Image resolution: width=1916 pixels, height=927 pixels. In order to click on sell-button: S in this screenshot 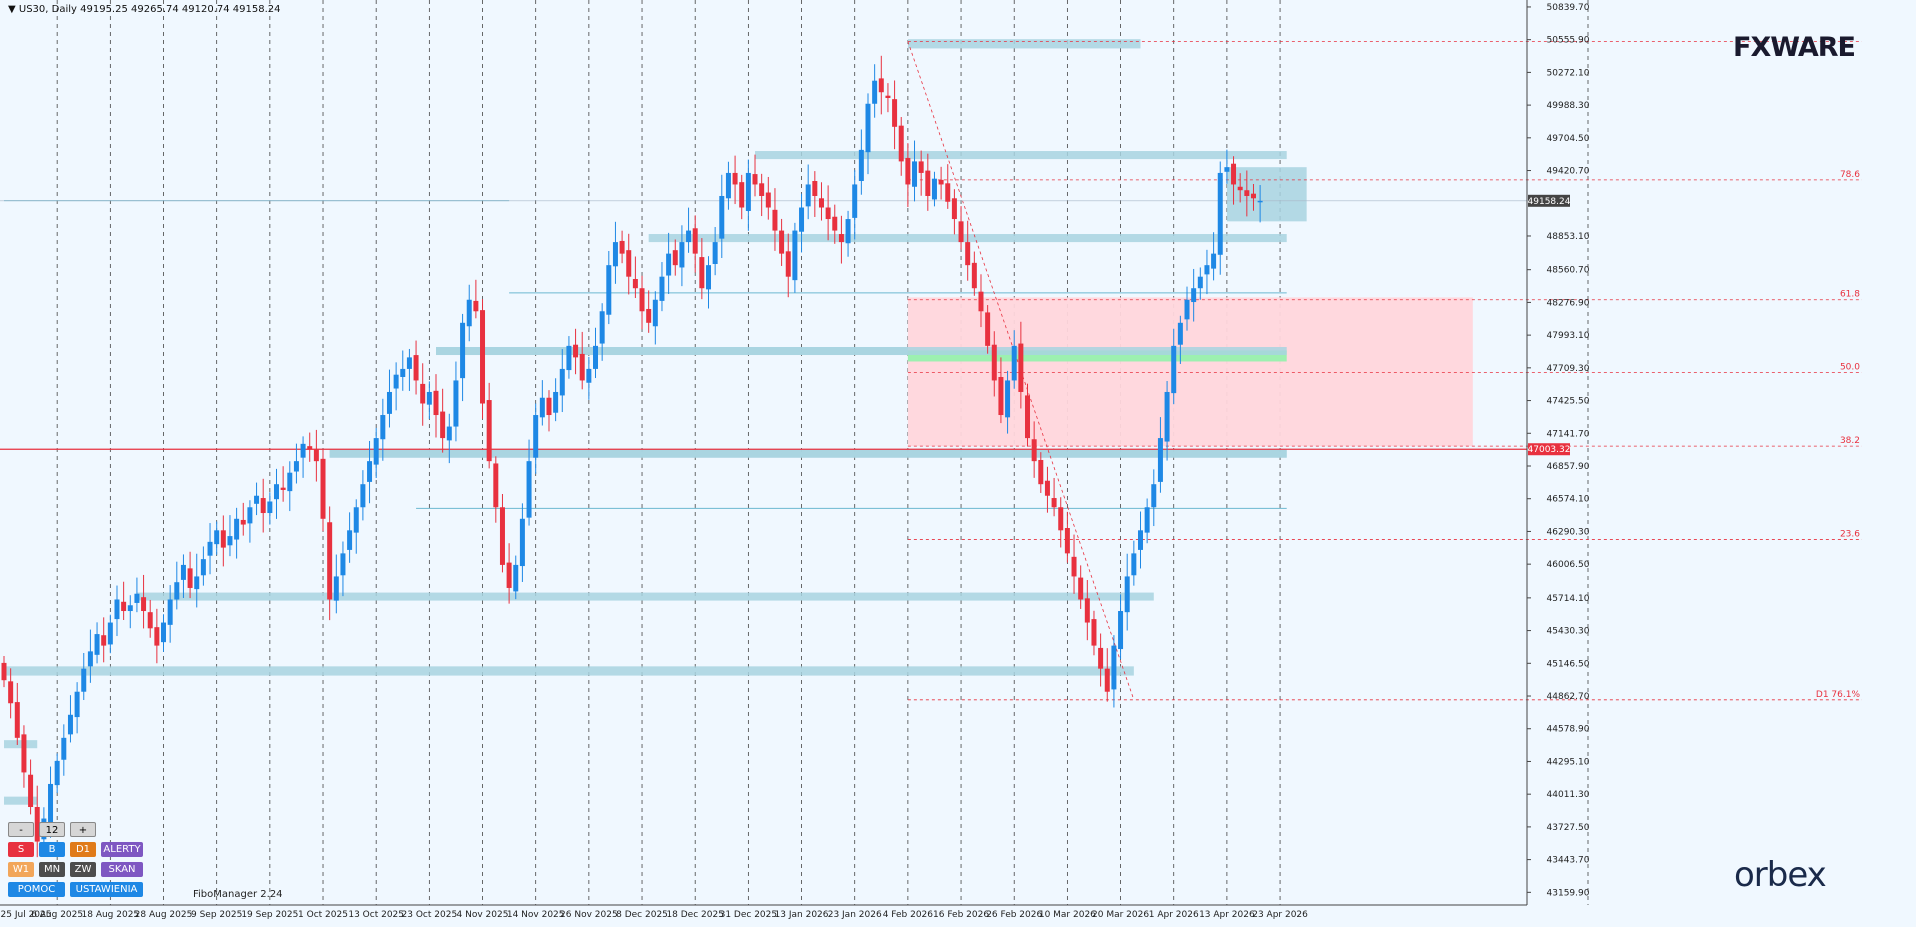, I will do `click(21, 849)`.